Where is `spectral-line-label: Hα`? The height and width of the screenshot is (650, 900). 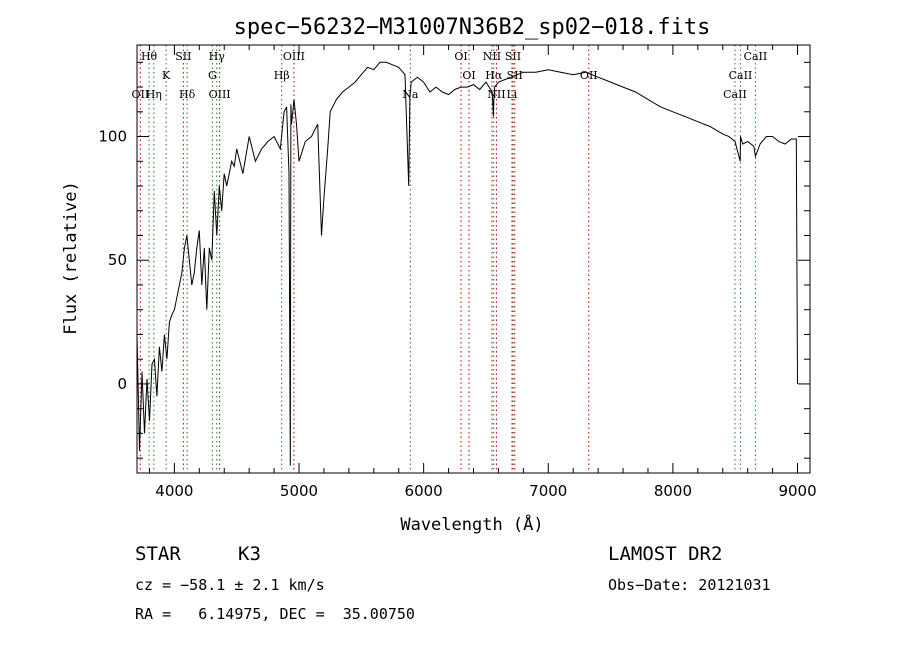
spectral-line-label: Hα is located at coordinates (494, 75).